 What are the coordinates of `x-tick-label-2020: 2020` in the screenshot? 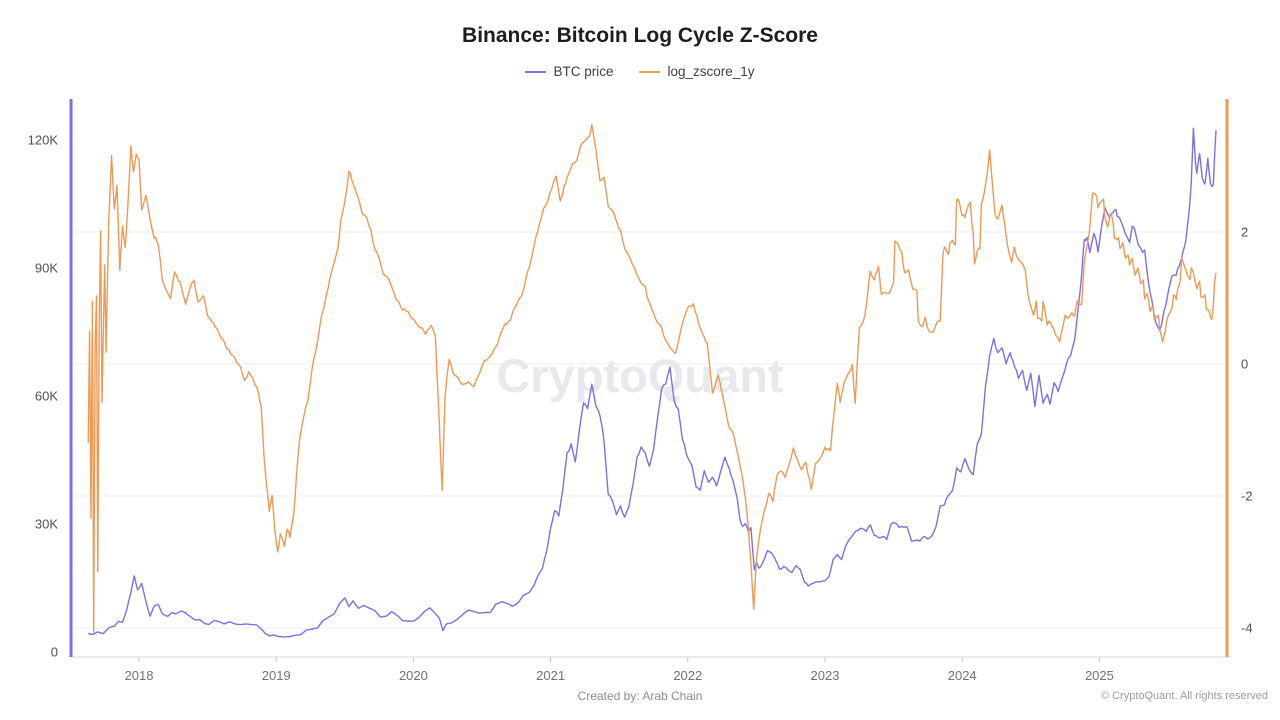 It's located at (413, 675).